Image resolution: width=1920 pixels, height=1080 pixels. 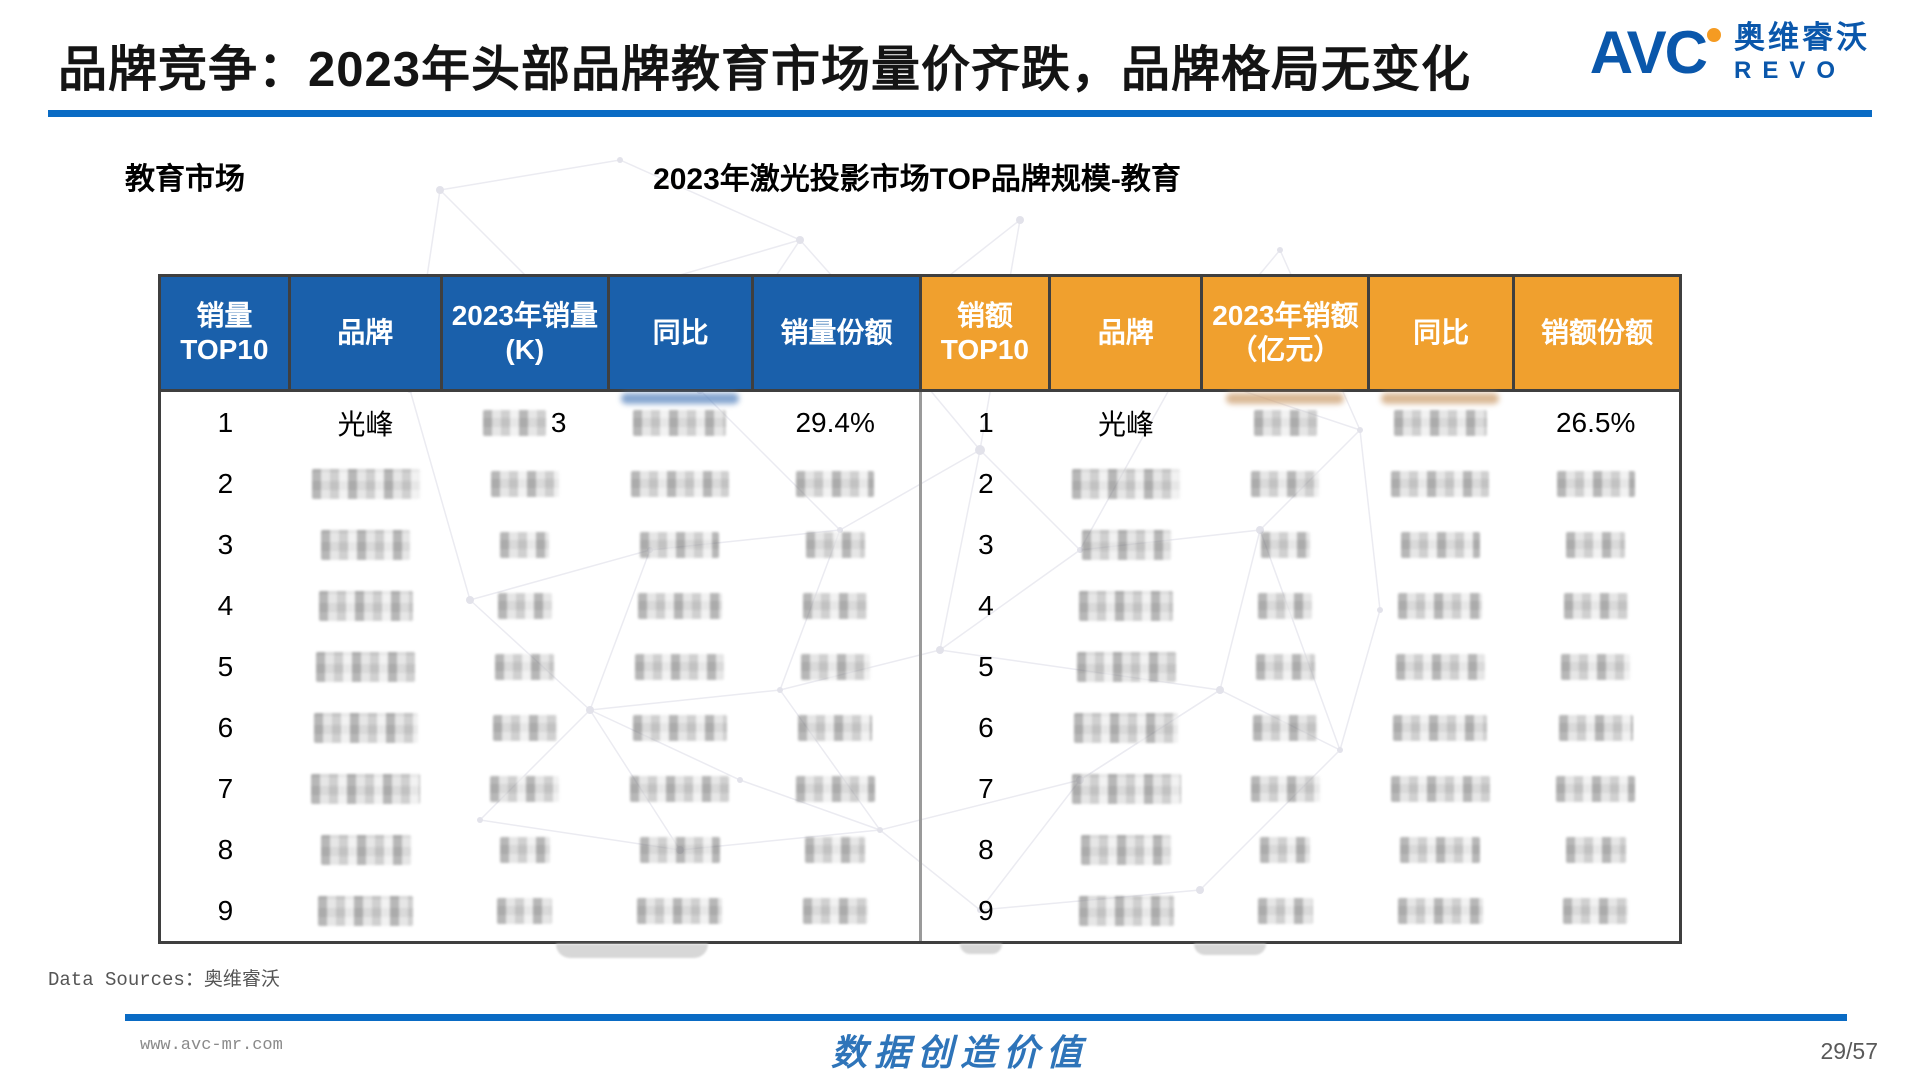 What do you see at coordinates (1596, 333) in the screenshot?
I see `column-header: 销额份额` at bounding box center [1596, 333].